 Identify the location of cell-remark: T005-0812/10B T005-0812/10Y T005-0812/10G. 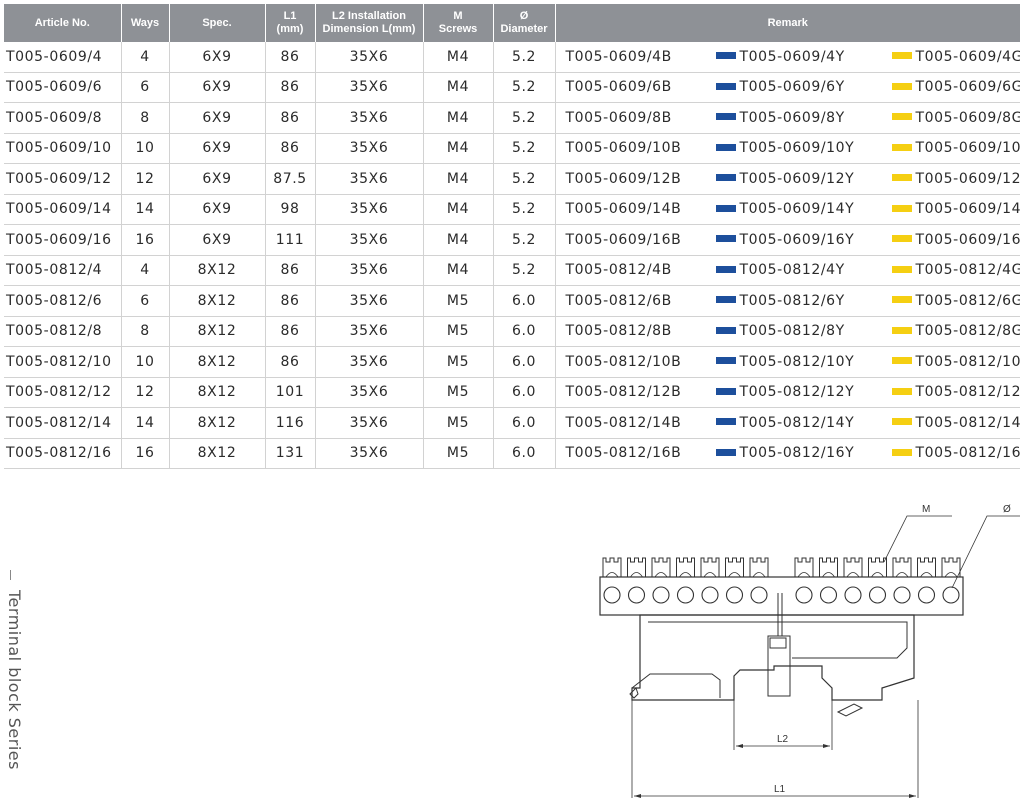
(787, 362).